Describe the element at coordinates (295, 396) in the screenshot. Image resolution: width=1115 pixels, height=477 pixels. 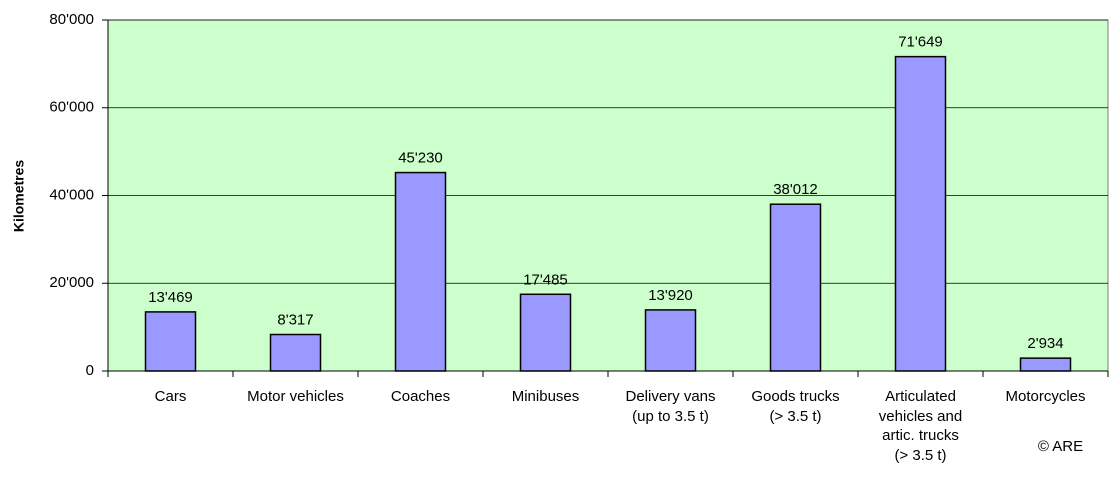
I see `x-tick-label: Motor vehicles` at that location.